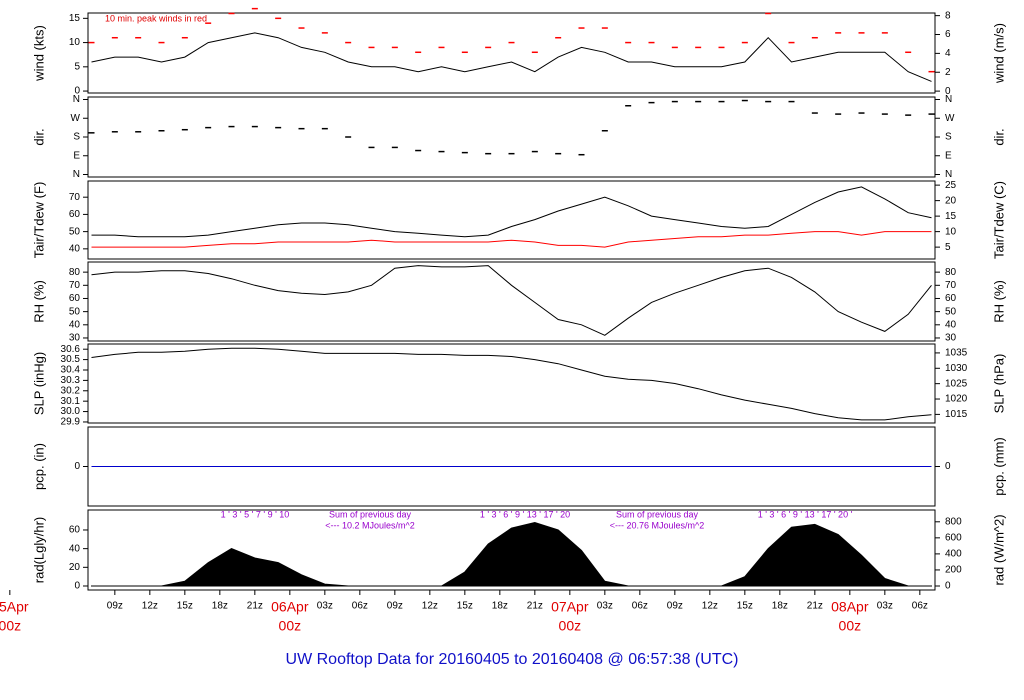  I want to click on y2-tick-label: 1030, so click(956, 368).